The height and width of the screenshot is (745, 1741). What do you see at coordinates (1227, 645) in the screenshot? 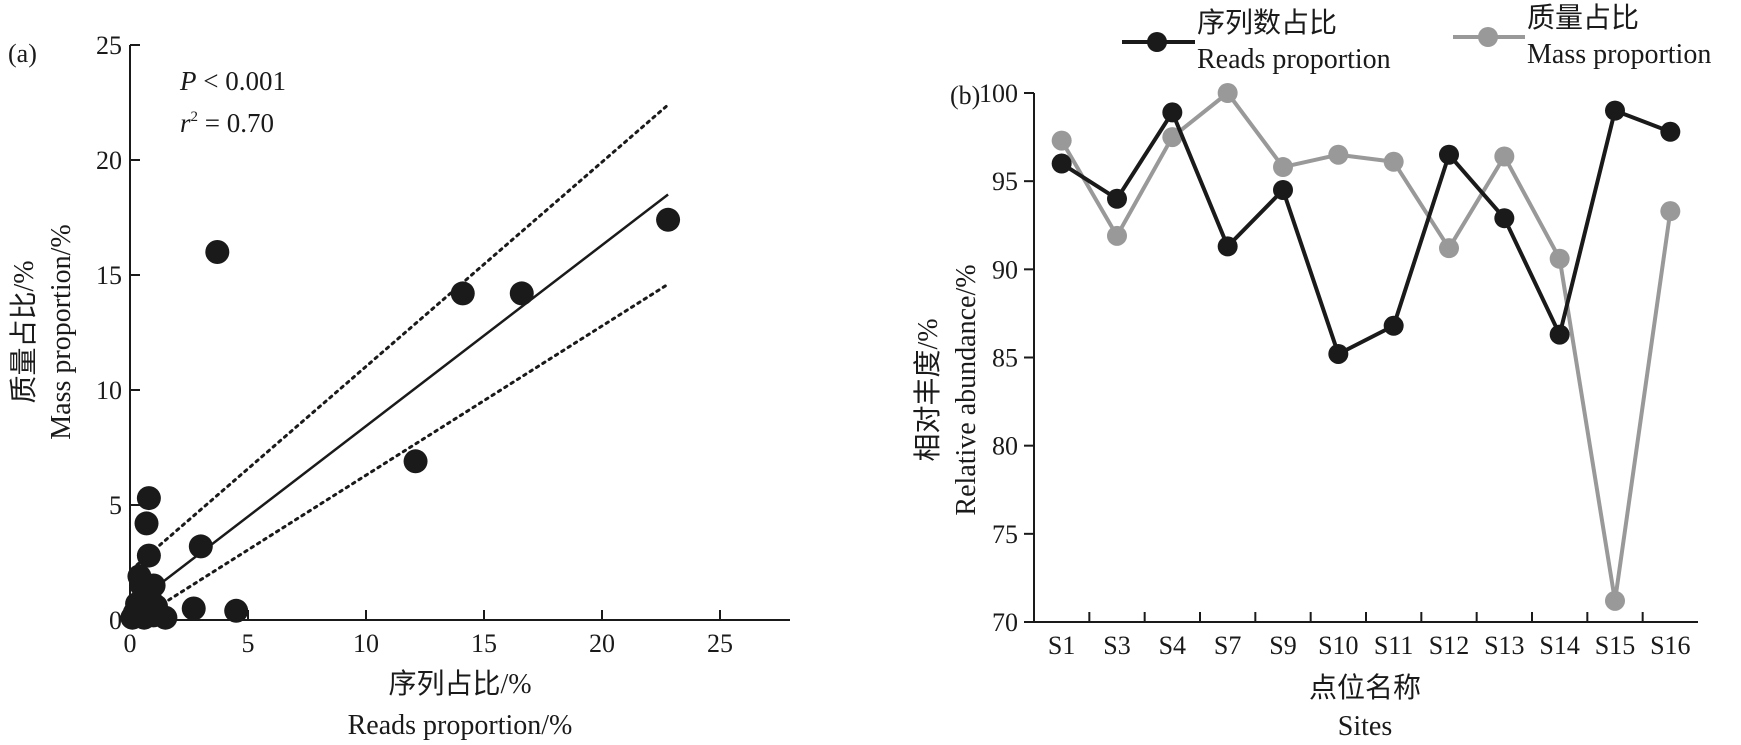
I see `b-x-tick-label: S7` at bounding box center [1227, 645].